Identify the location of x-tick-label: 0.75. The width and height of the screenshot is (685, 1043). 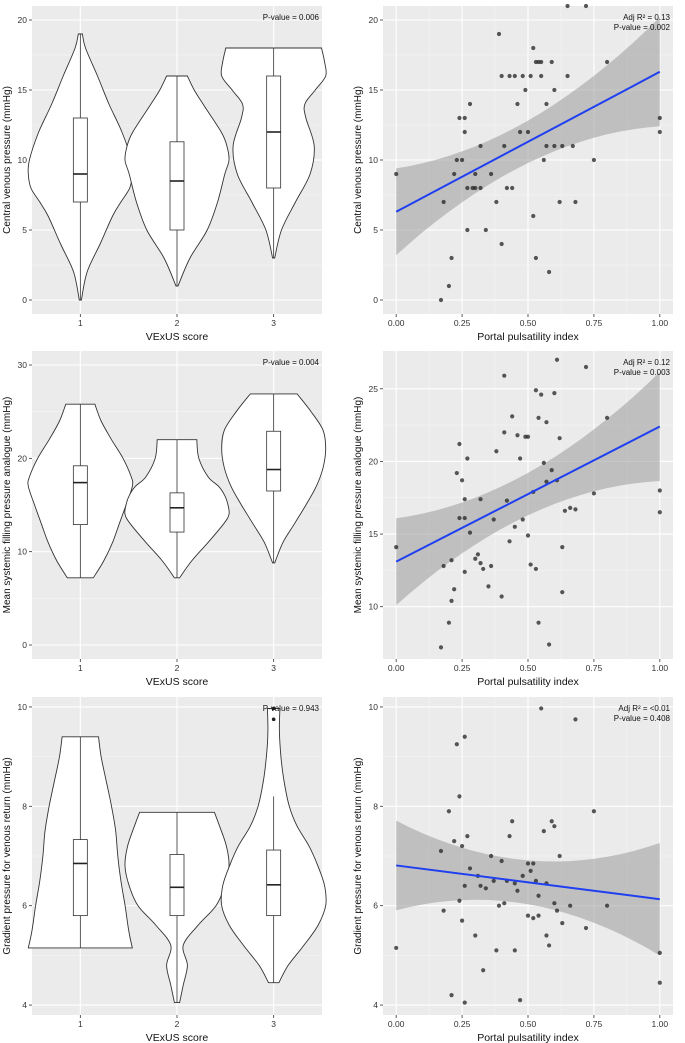
(594, 1024).